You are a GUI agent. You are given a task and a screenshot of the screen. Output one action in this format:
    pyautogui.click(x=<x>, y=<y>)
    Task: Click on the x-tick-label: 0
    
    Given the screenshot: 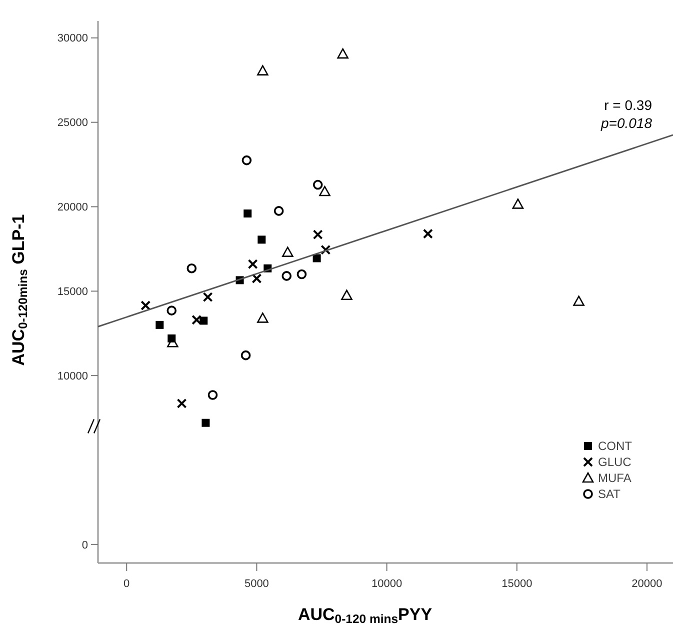 What is the action you would take?
    pyautogui.click(x=127, y=584)
    